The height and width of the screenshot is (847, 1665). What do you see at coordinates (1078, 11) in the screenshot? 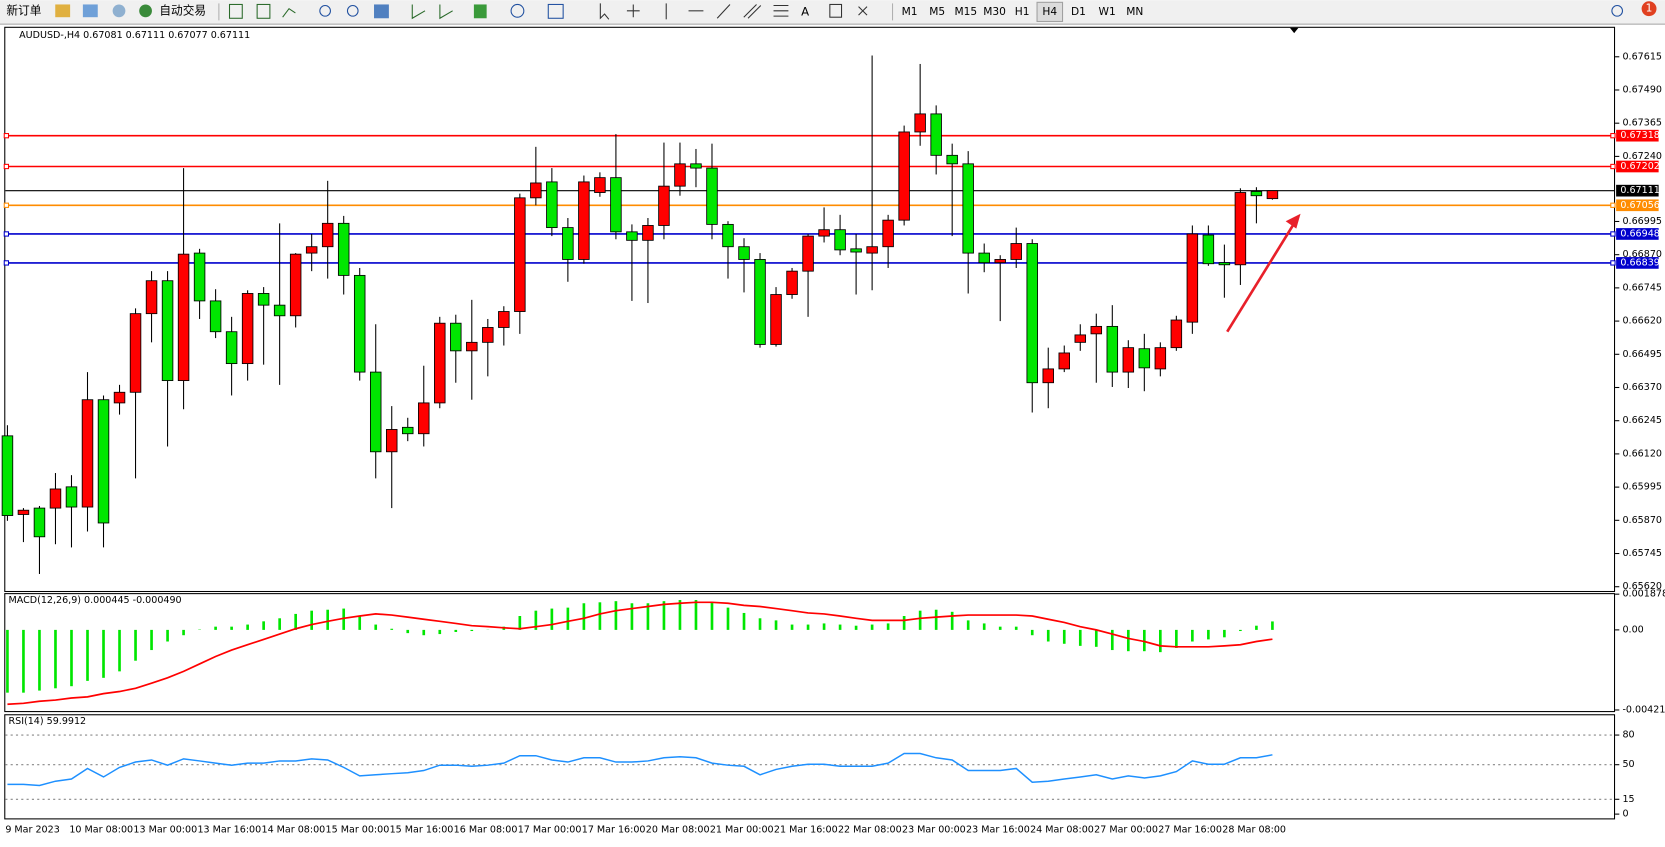
I see `timeframe-button: D1` at bounding box center [1078, 11].